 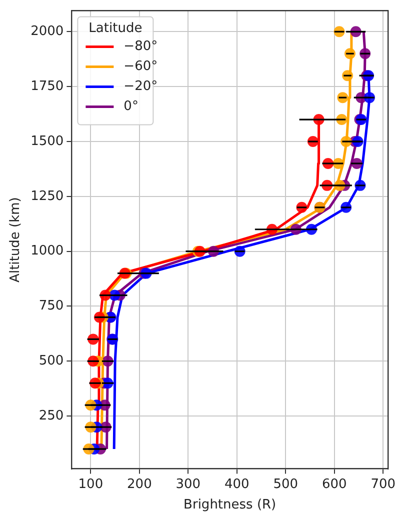 What do you see at coordinates (51, 306) in the screenshot?
I see `y-tick-label: 750` at bounding box center [51, 306].